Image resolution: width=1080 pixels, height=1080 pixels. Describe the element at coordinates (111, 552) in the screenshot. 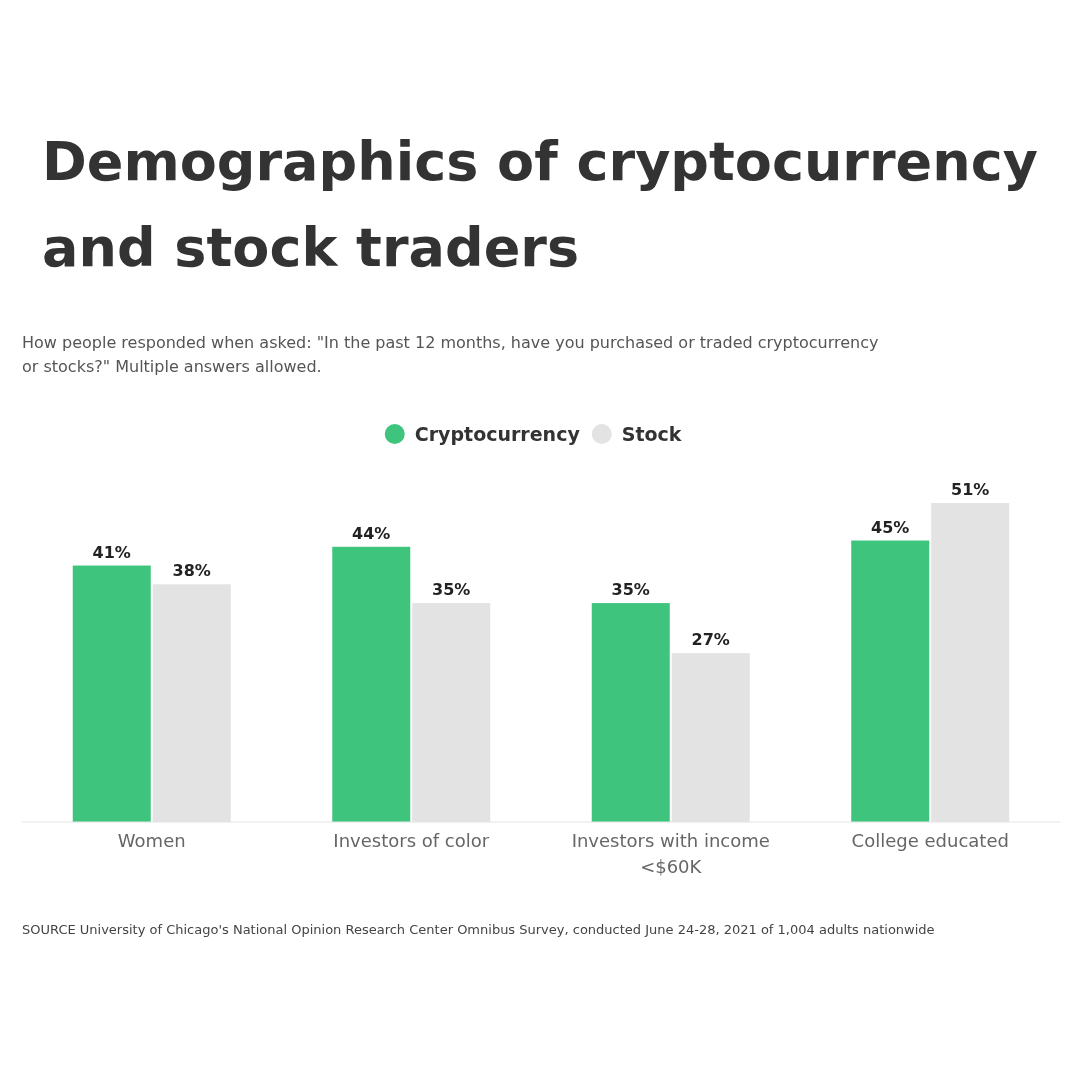

I see `data-label: 41%` at that location.